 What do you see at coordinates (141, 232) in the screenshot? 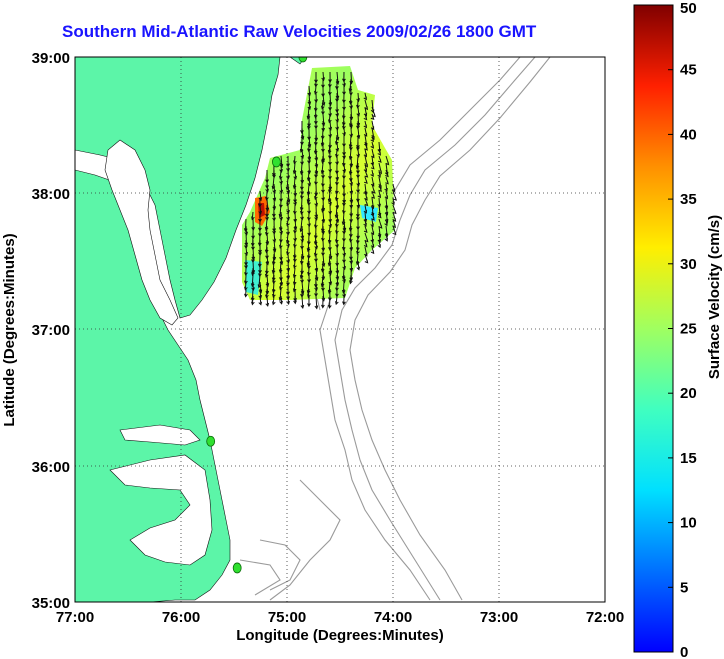
I see `chesapeake-bay` at bounding box center [141, 232].